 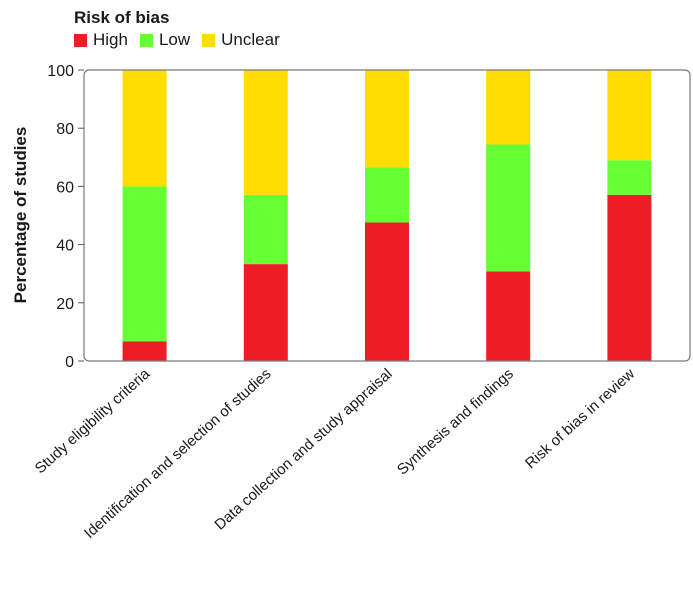 I want to click on legend-item-low: Low, so click(x=165, y=40).